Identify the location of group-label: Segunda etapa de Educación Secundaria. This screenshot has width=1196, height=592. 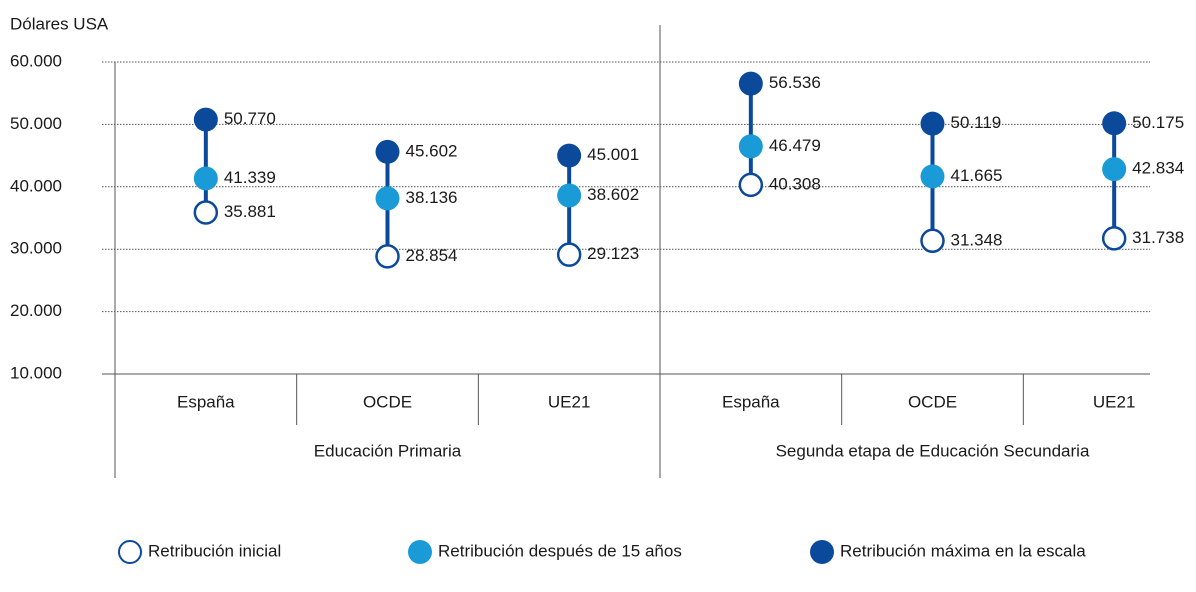
(933, 450).